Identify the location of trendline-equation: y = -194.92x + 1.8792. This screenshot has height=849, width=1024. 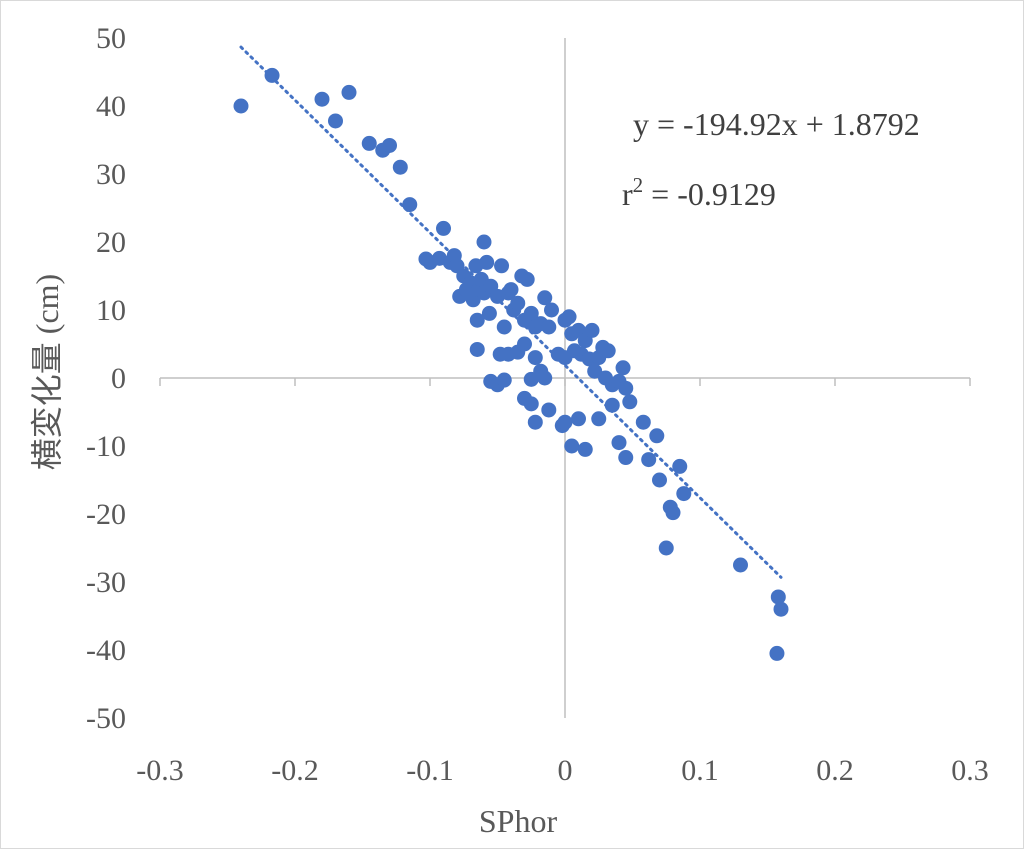
(776, 124).